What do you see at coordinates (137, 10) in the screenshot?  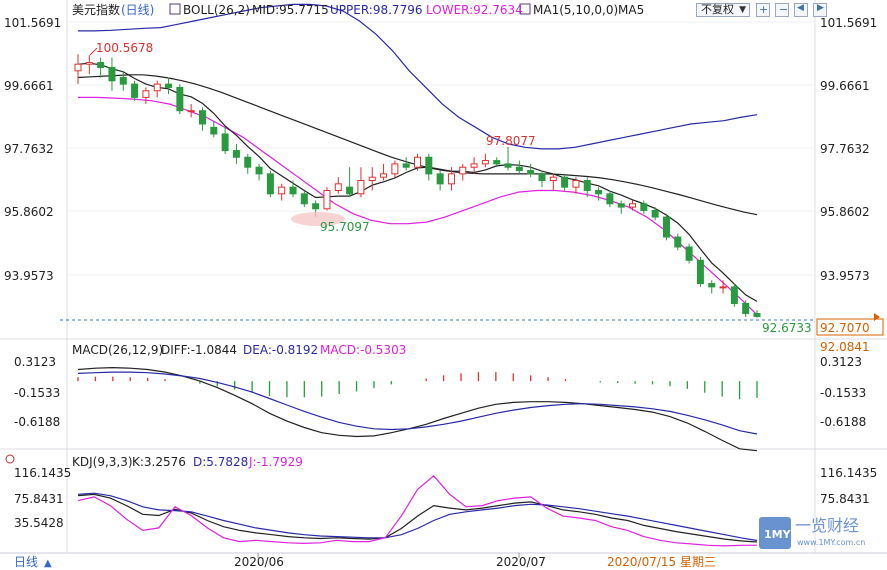 I see `period-label: (日线)` at bounding box center [137, 10].